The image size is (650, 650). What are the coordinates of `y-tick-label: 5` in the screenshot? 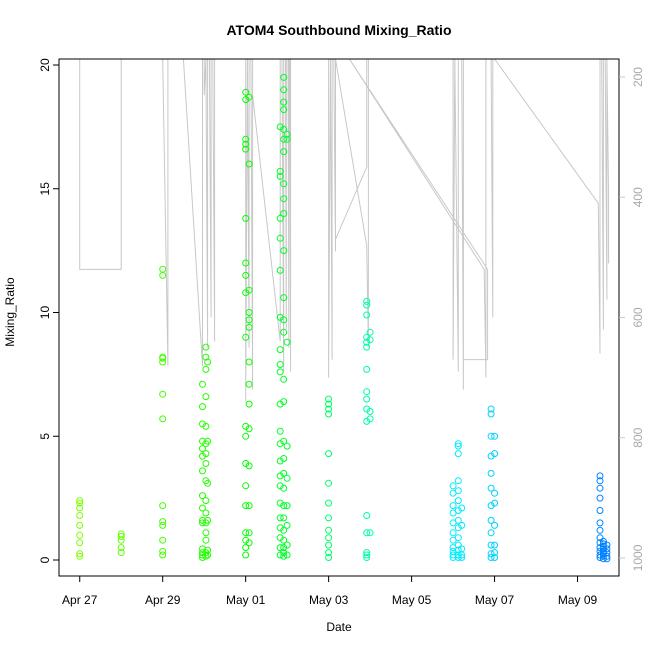 It's located at (45, 436).